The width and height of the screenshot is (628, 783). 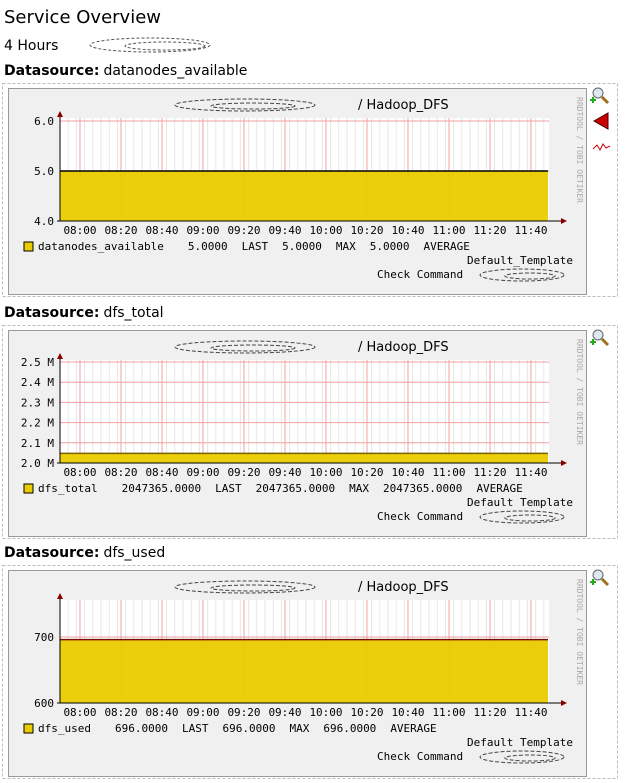 I want to click on x-tick-label: 09:40, so click(x=284, y=472).